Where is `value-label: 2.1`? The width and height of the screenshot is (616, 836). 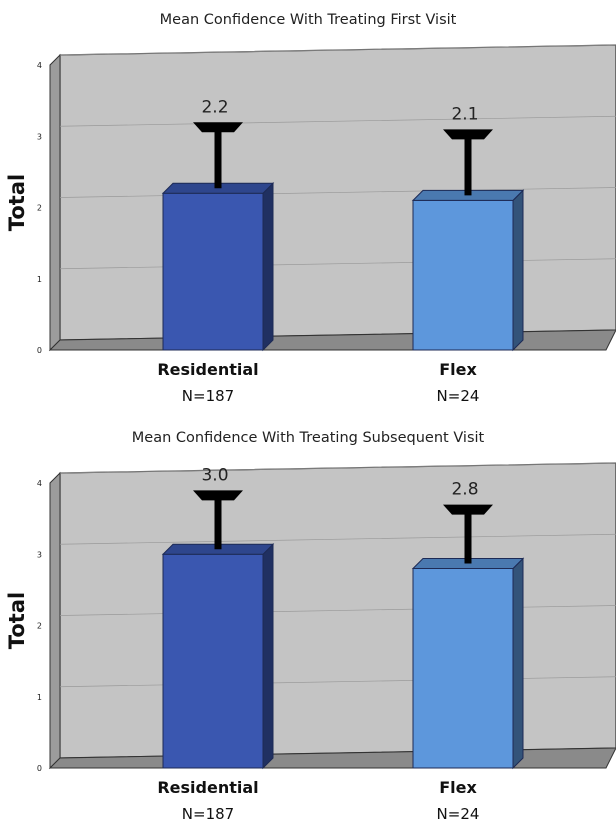 value-label: 2.1 is located at coordinates (464, 114).